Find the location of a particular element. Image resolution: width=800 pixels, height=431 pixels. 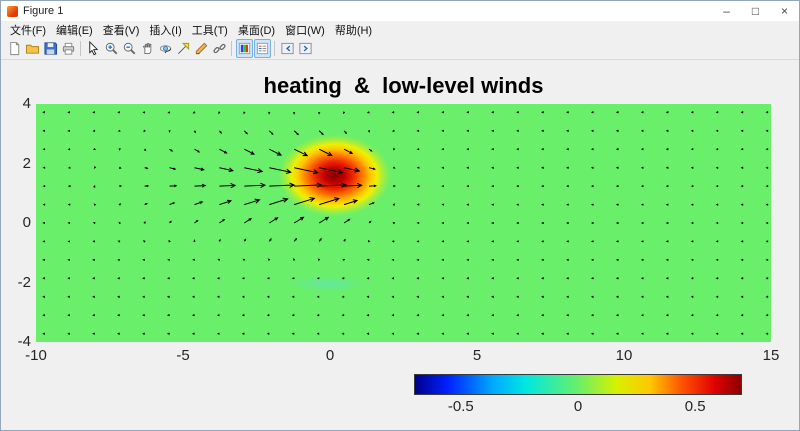

data-cursor-icon is located at coordinates (183, 48).